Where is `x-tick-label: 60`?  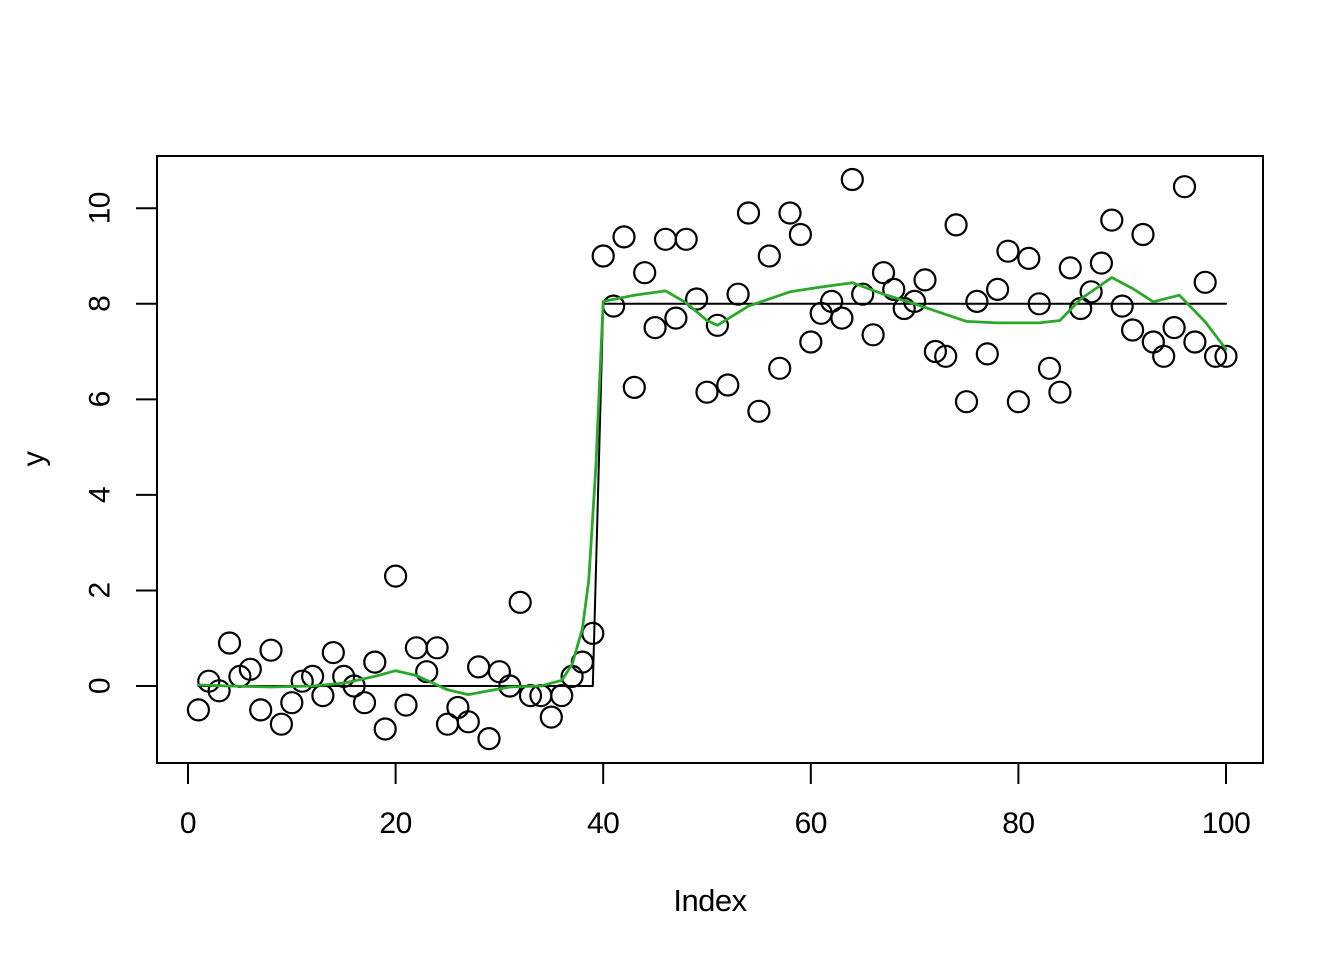 x-tick-label: 60 is located at coordinates (811, 823).